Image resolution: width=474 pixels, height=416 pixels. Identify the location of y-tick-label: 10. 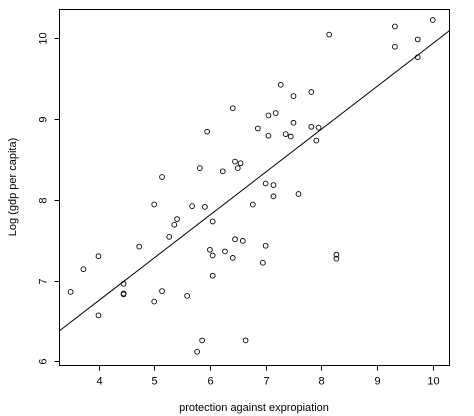
(44, 38).